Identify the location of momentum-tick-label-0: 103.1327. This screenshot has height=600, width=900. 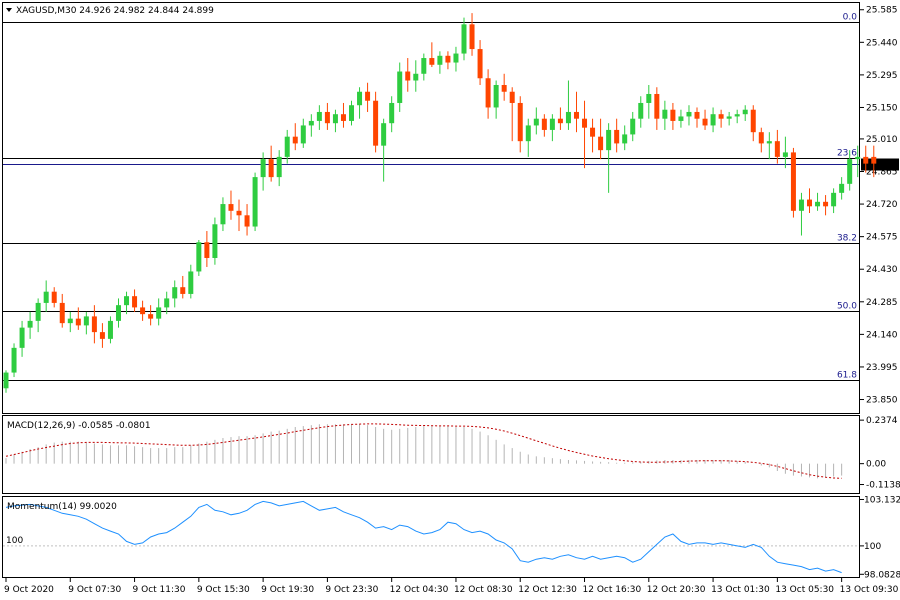
(882, 500).